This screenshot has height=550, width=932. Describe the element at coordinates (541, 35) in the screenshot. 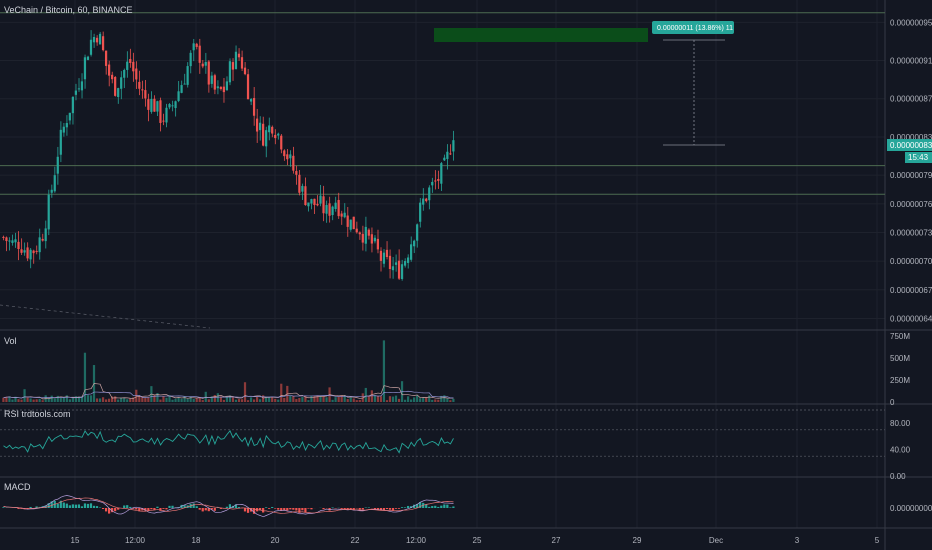

I see `measure-range-box` at that location.